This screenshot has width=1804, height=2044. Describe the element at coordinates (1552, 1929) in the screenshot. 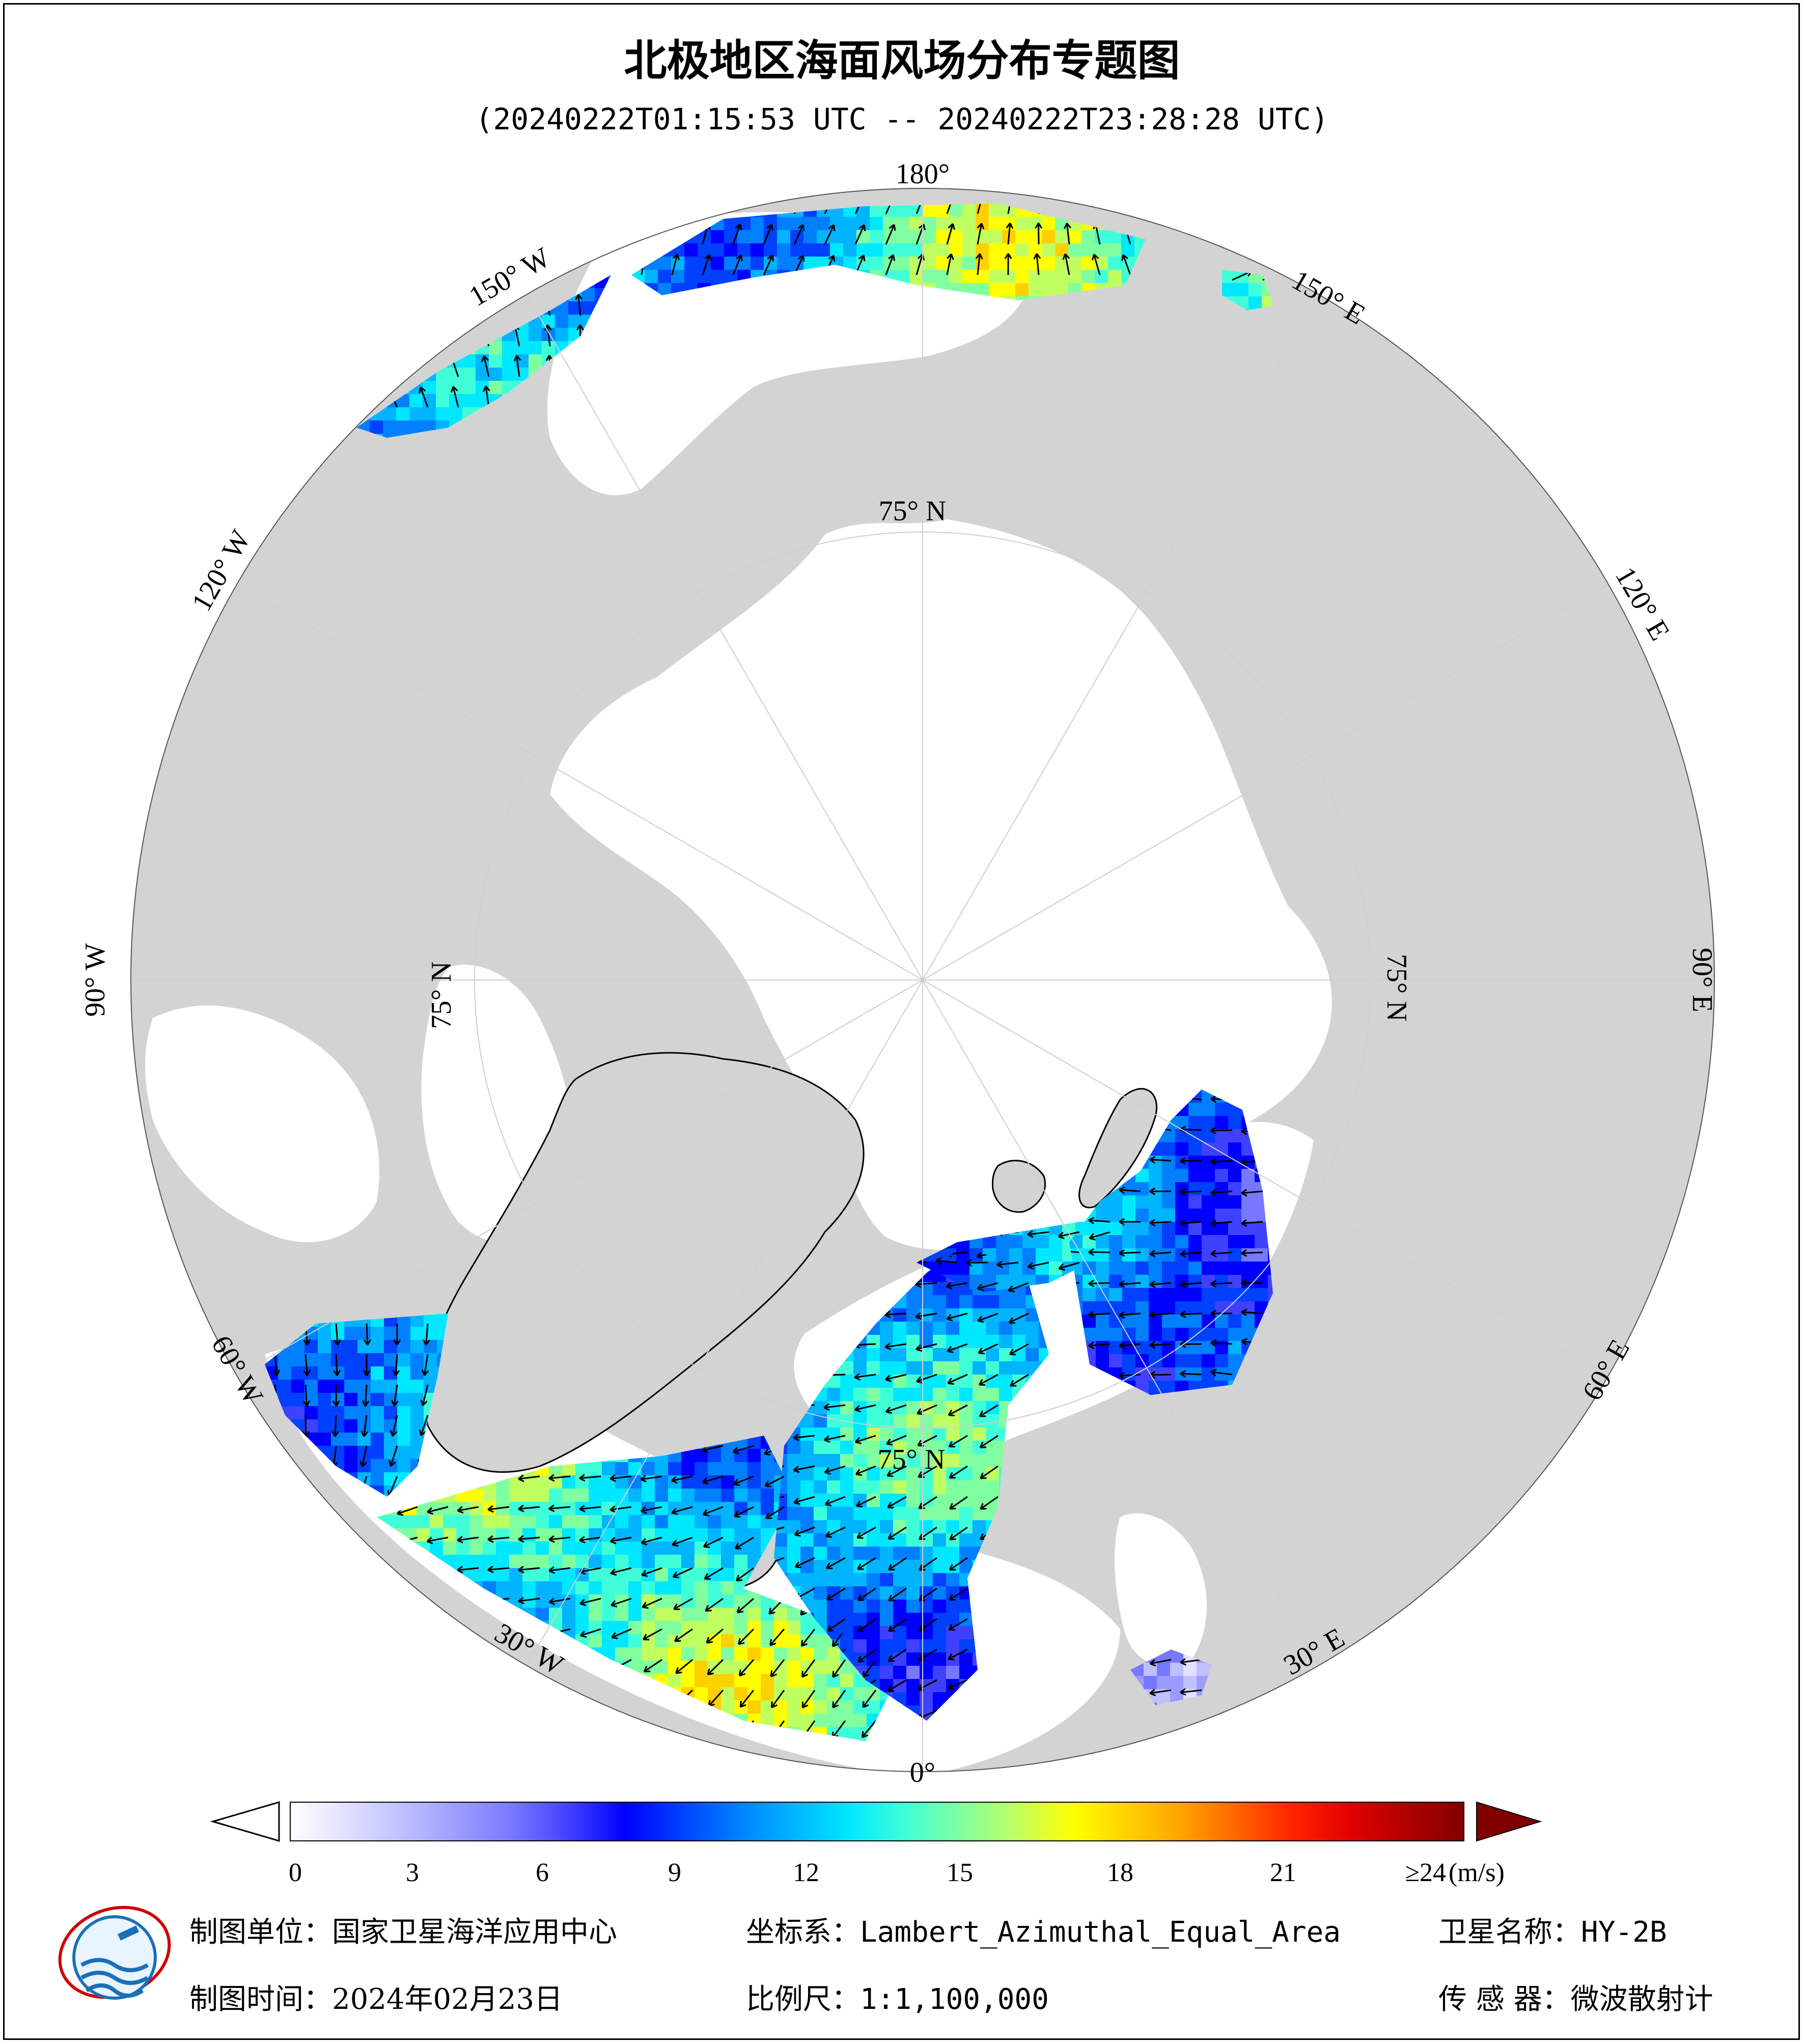

I see `footer-satellite: 卫星名称：HY-2B` at that location.